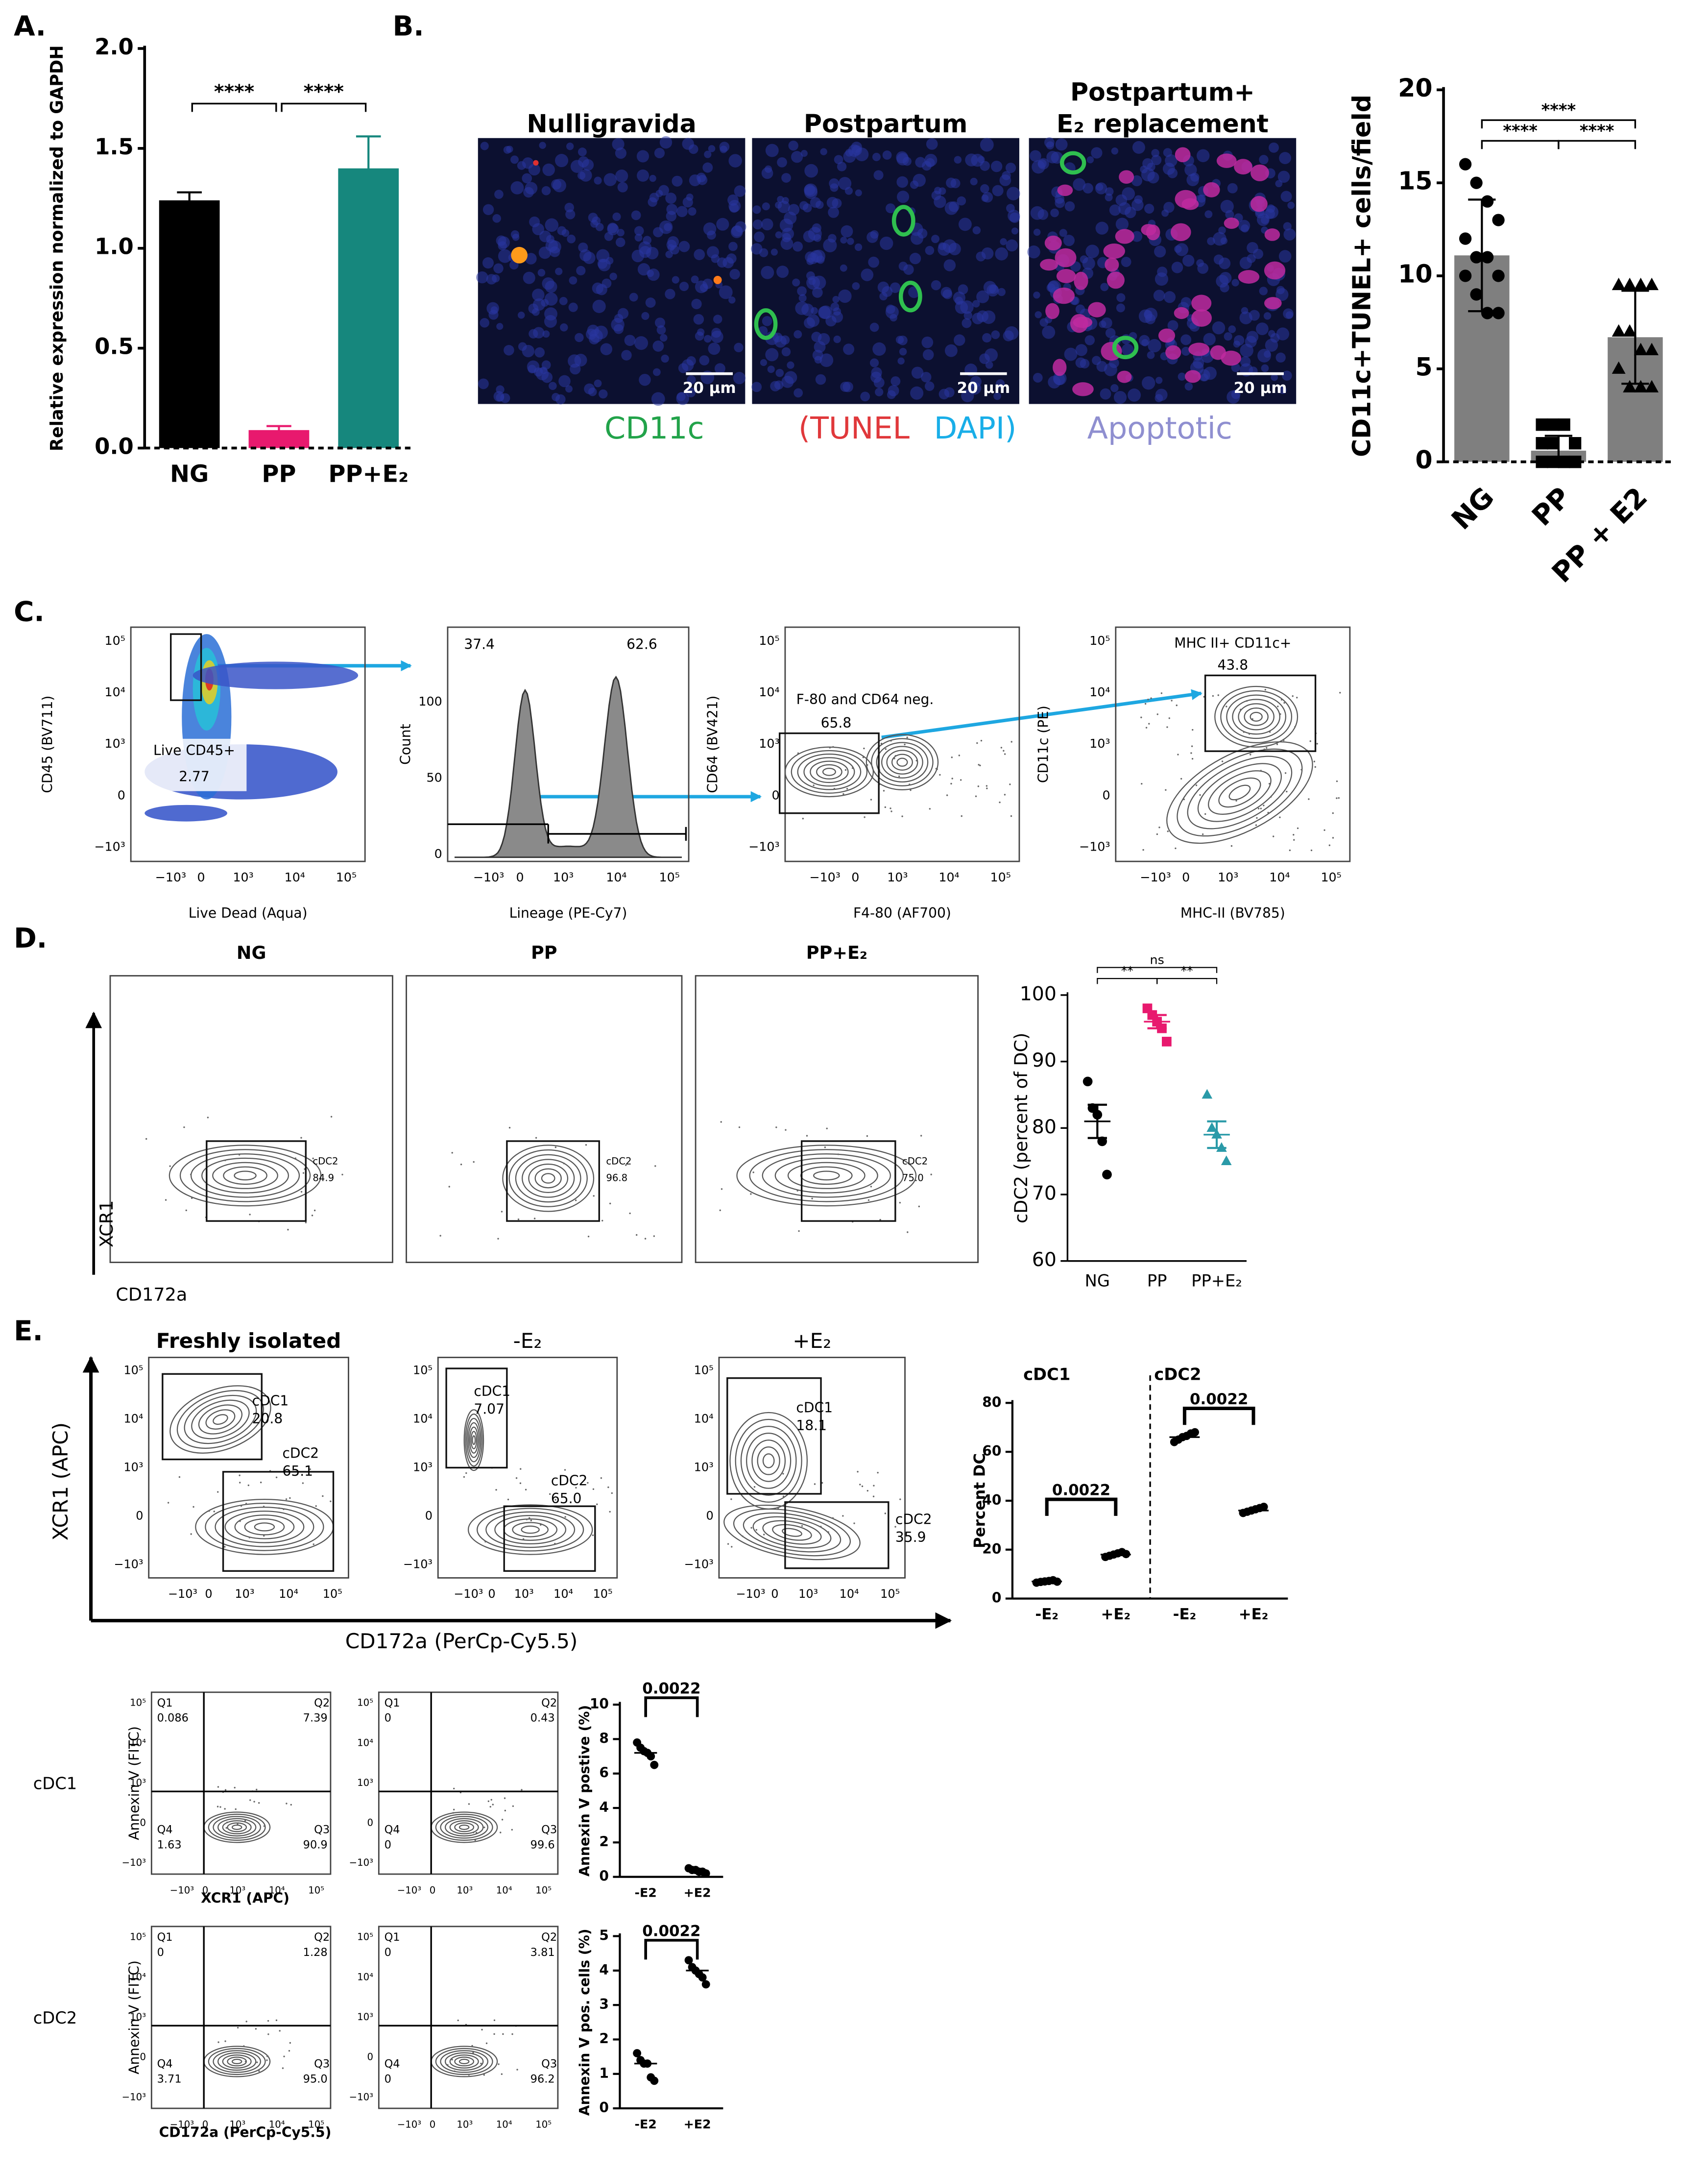 The image size is (1708, 2172). I want to click on quadrant-value: 0, so click(388, 1718).